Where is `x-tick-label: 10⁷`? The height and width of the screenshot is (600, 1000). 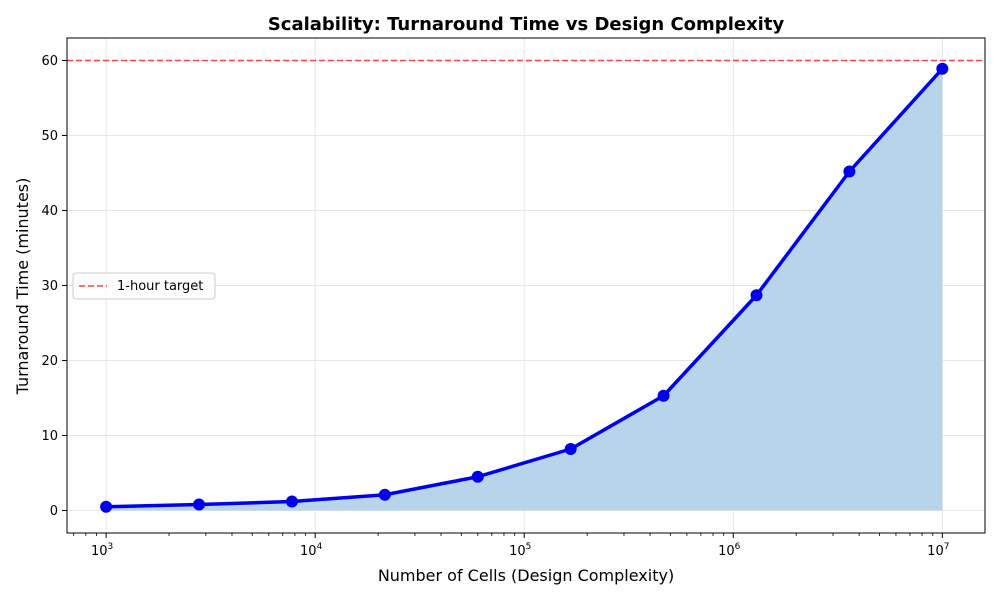 x-tick-label: 10⁷ is located at coordinates (938, 550).